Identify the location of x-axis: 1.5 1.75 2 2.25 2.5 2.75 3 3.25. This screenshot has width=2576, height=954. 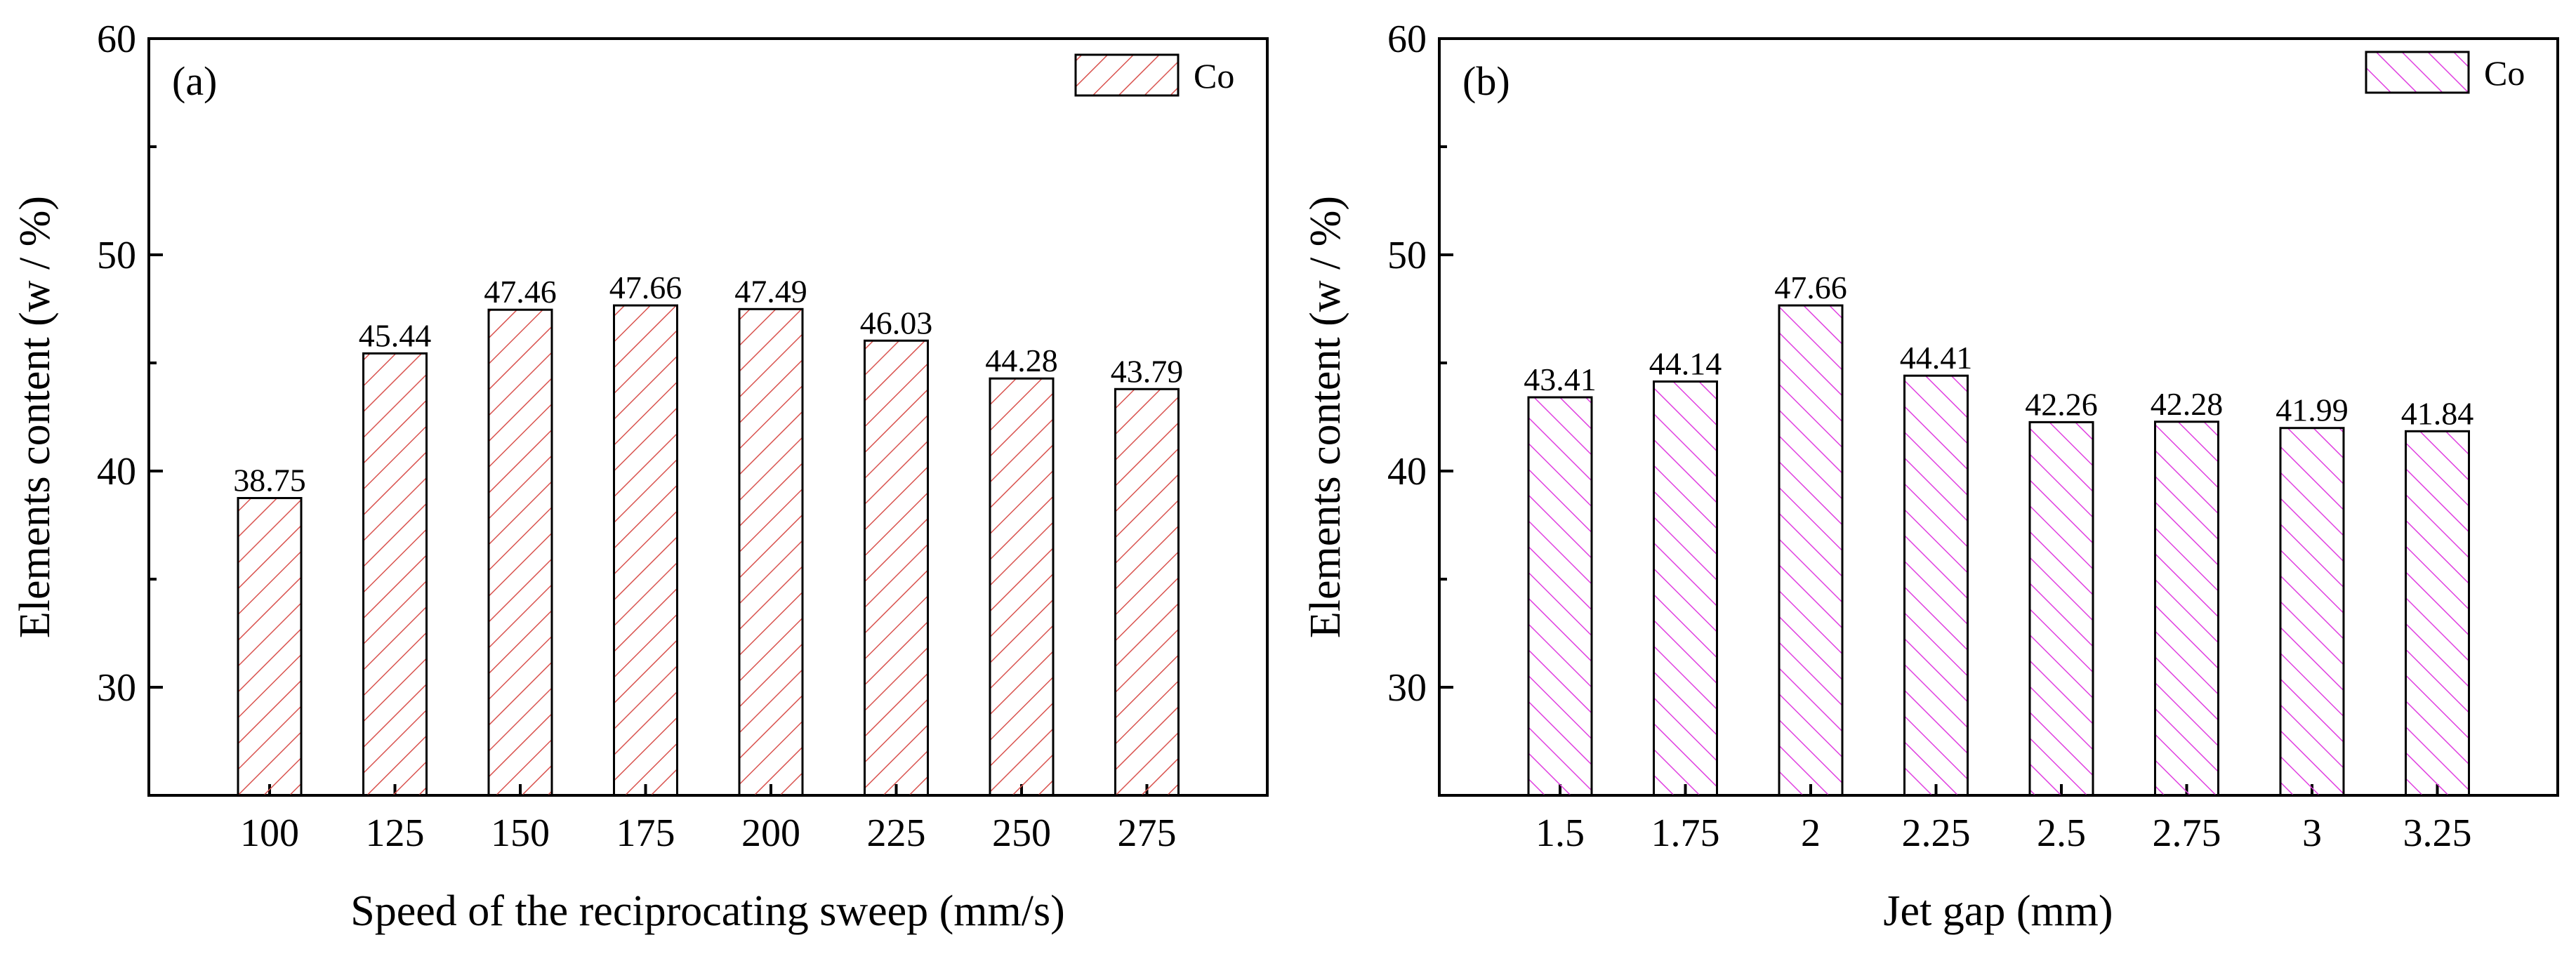
(2003, 820).